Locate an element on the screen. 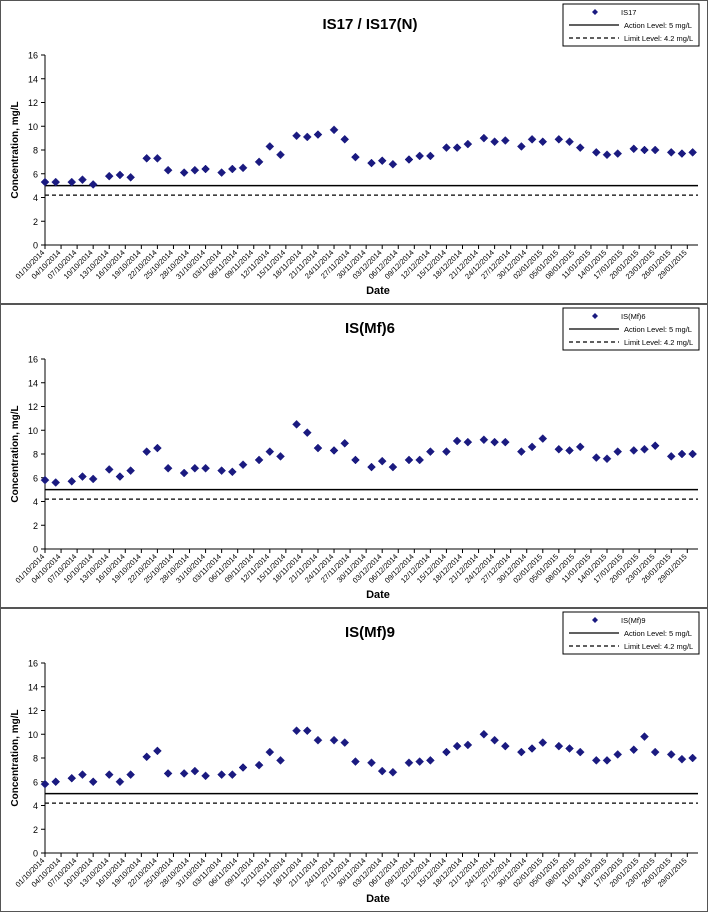  y-tick-label: 16 is located at coordinates (33, 360).